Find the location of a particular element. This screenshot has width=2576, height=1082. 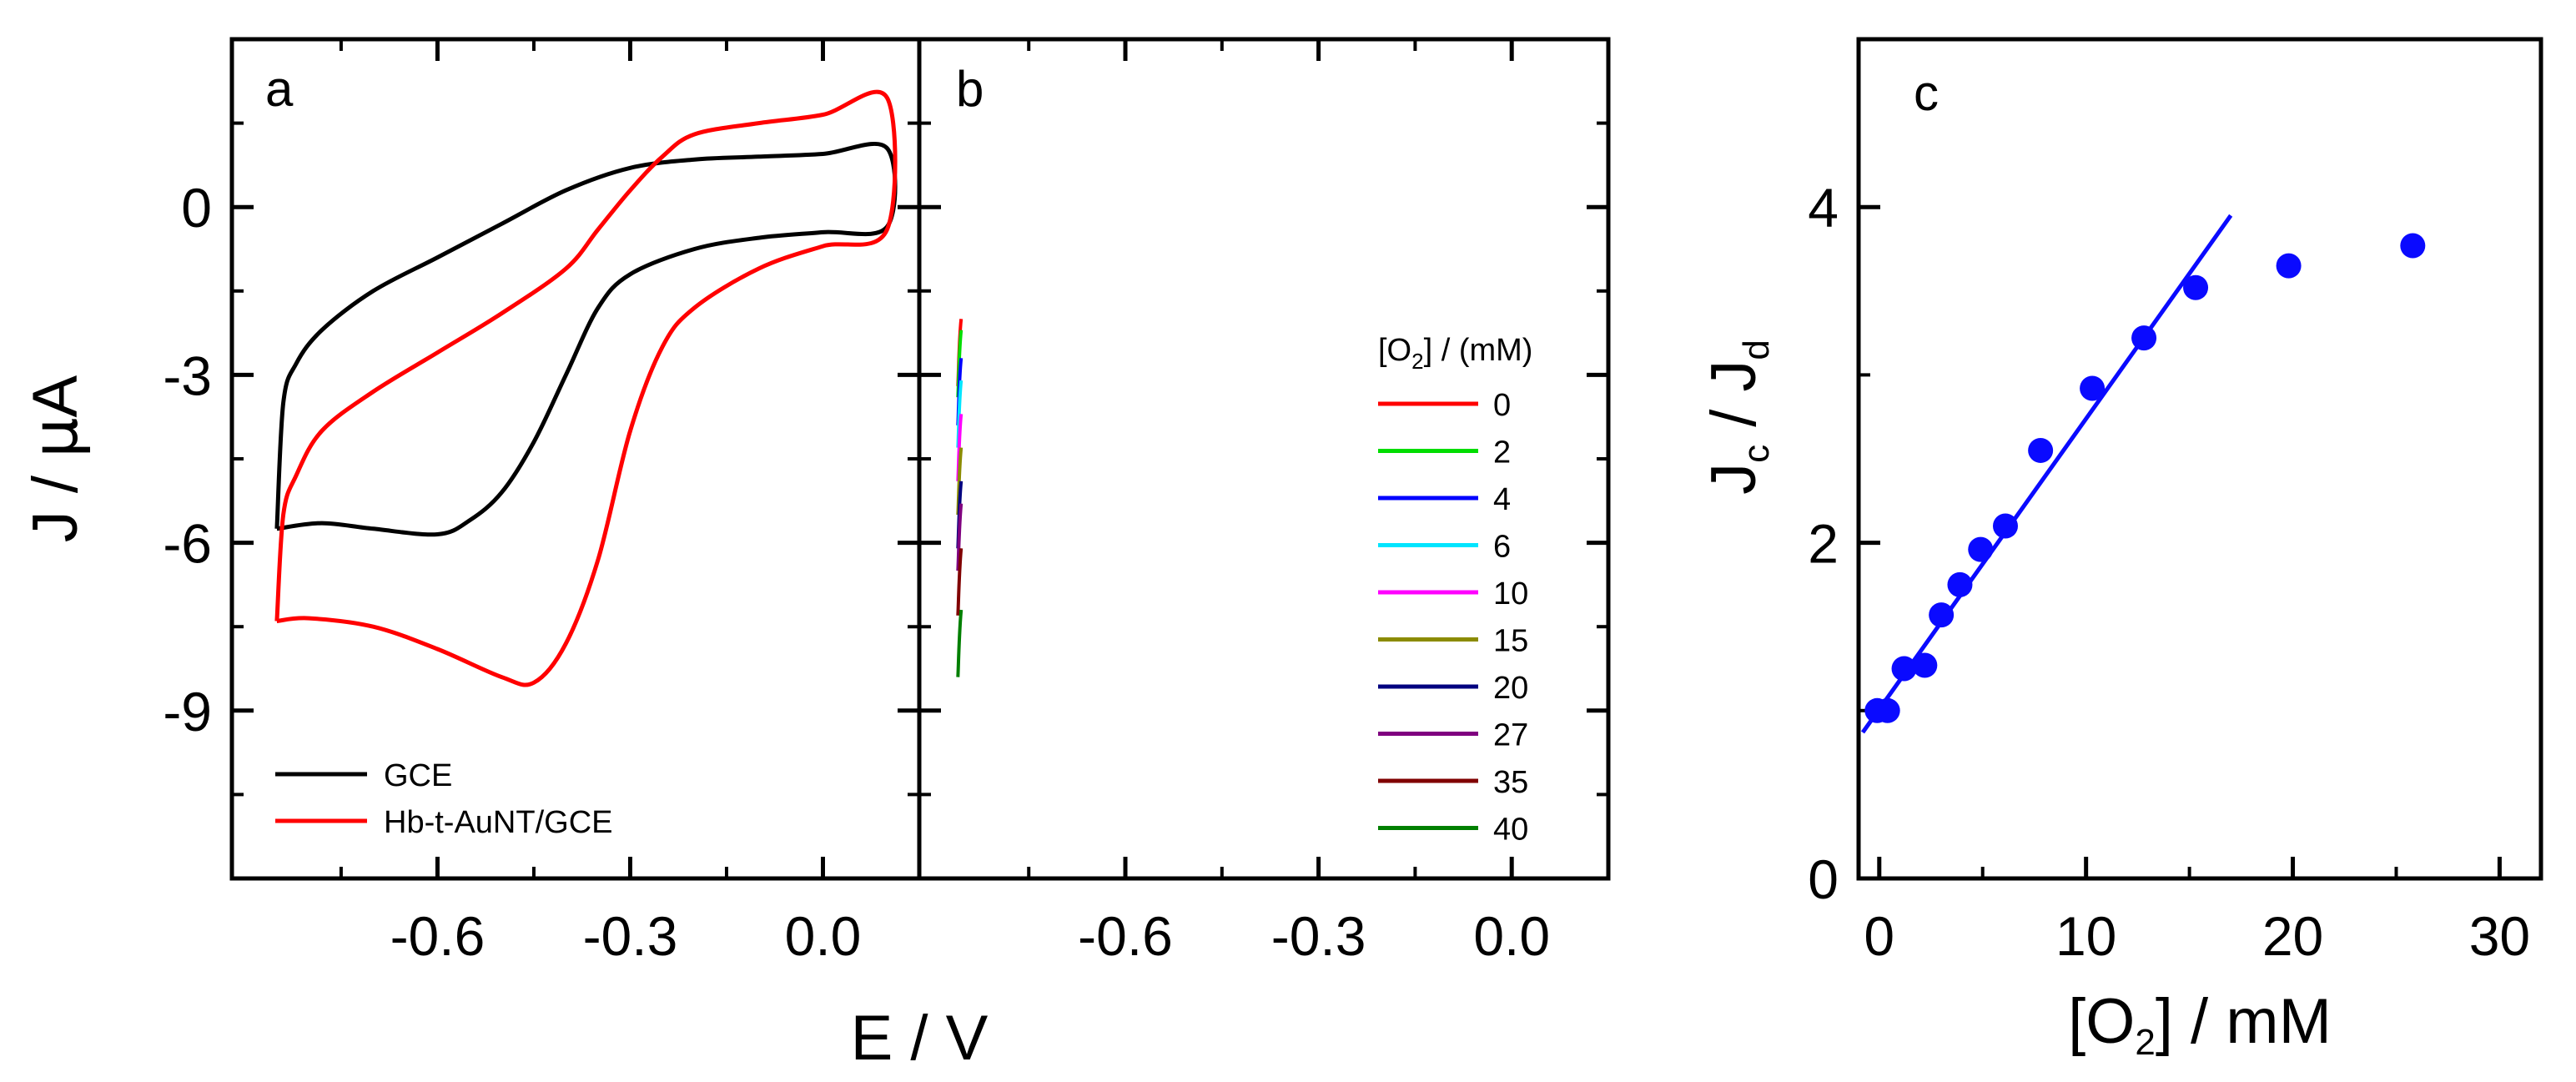

x-tick-label-b: -0.3 is located at coordinates (1318, 936).